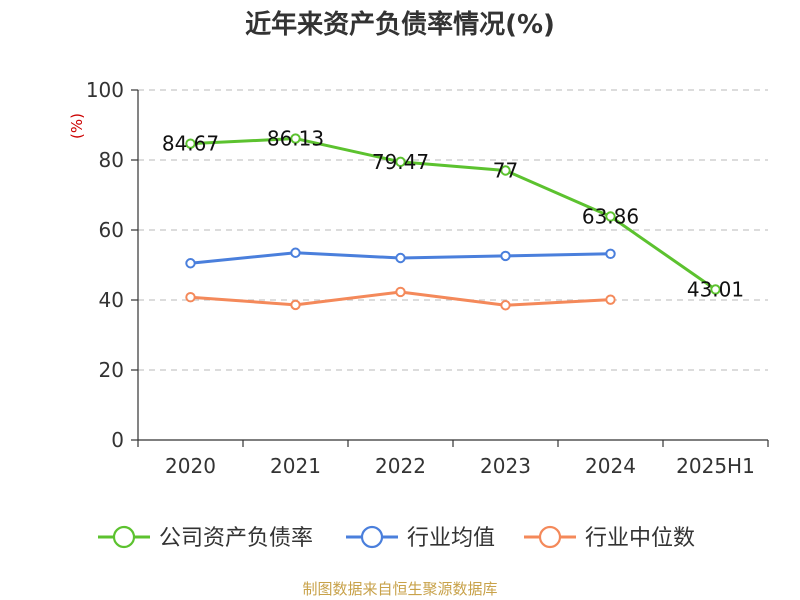 This screenshot has width=800, height=600. I want to click on x-tick-label: 2023, so click(505, 466).